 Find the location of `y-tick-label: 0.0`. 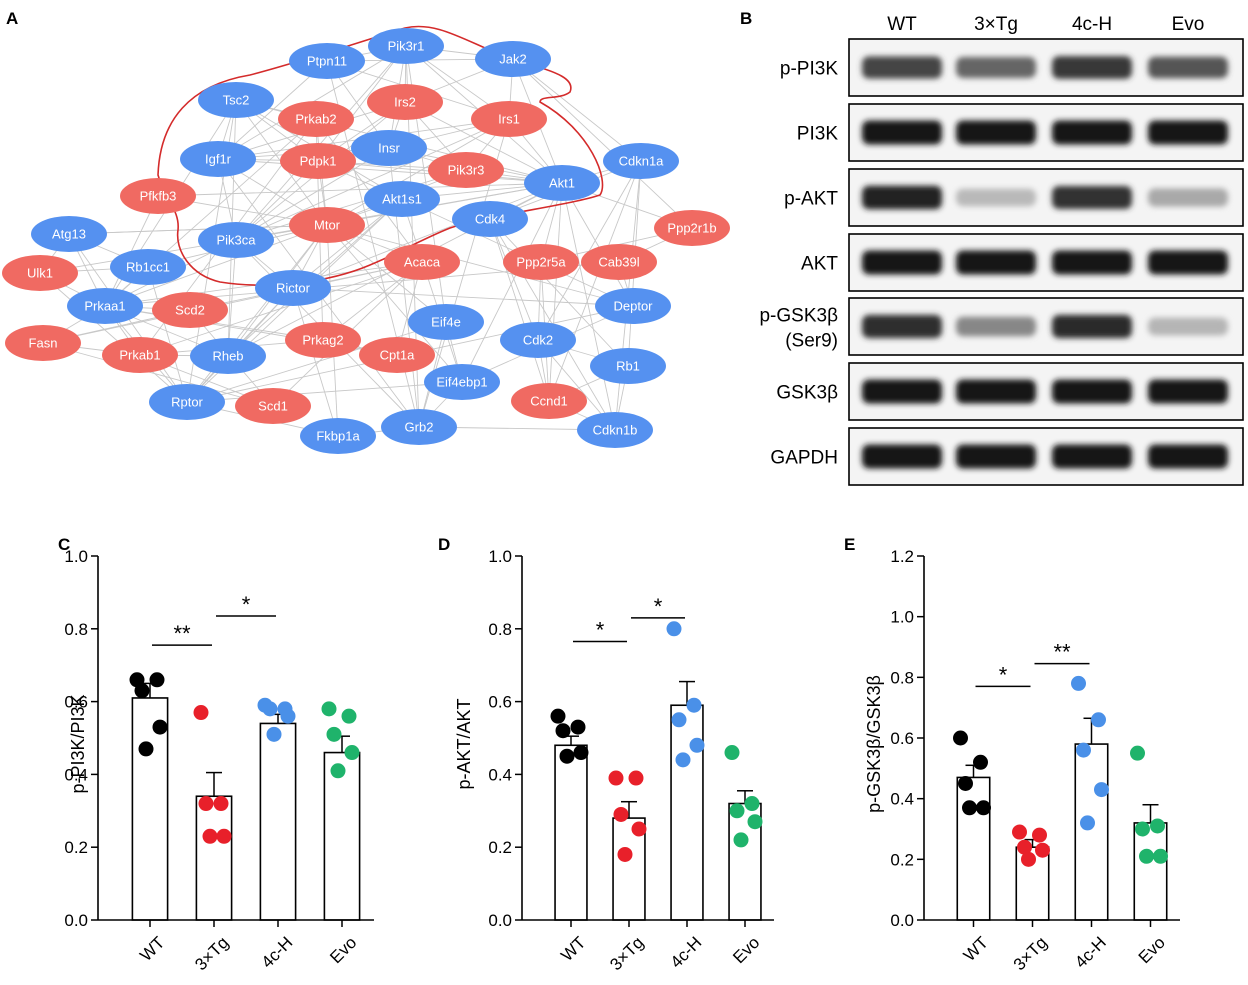

y-tick-label: 0.0 is located at coordinates (76, 920).